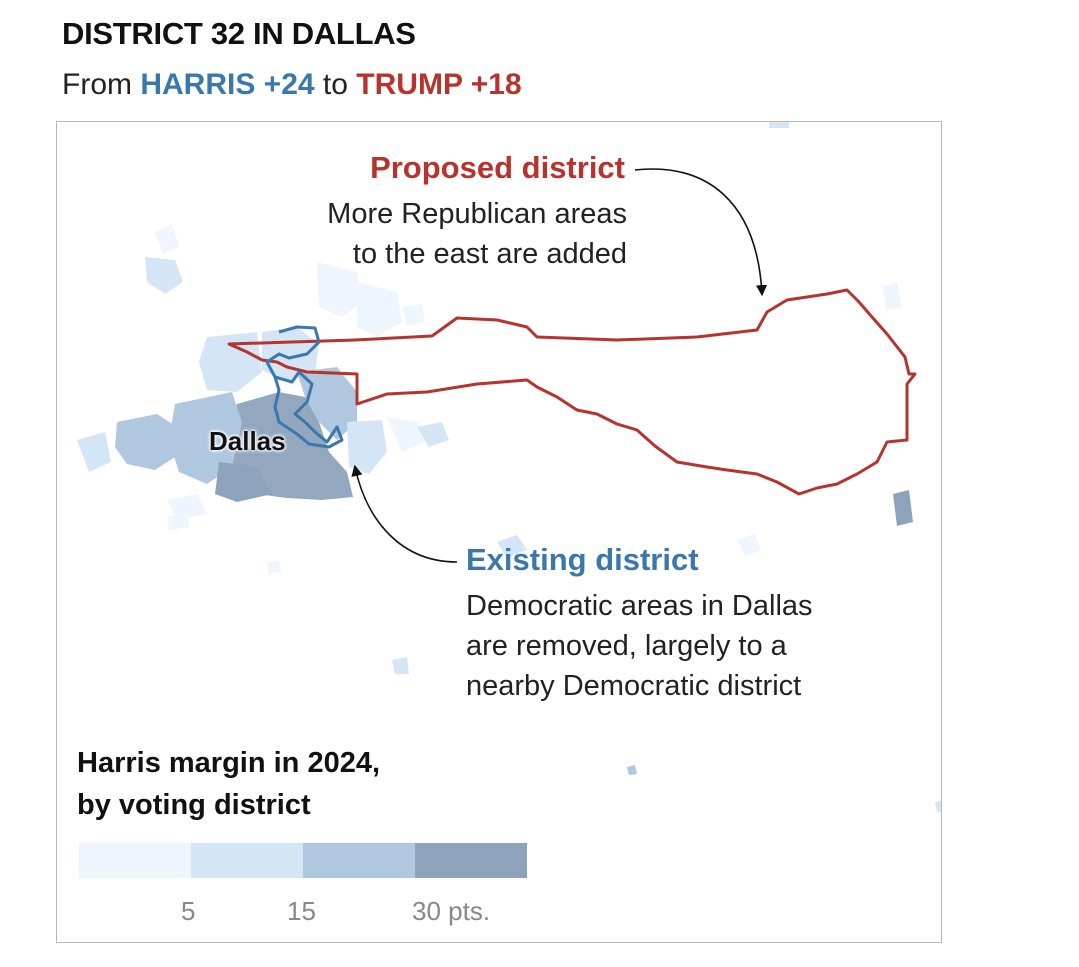  What do you see at coordinates (572, 392) in the screenshot?
I see `proposed-district-outline` at bounding box center [572, 392].